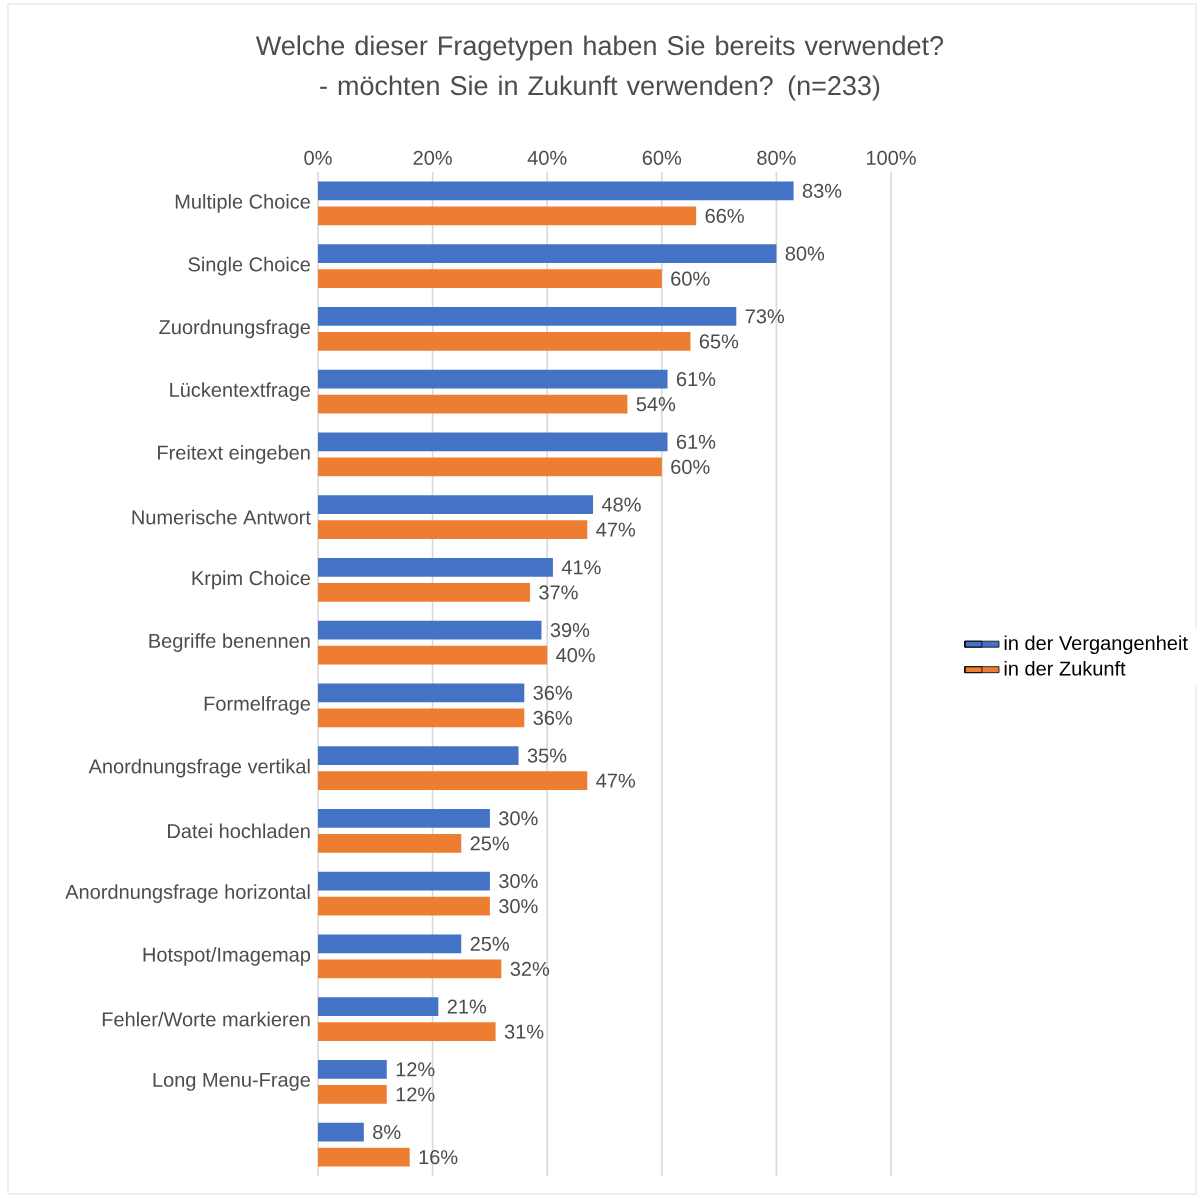  I want to click on data-label: 21%, so click(467, 1006).